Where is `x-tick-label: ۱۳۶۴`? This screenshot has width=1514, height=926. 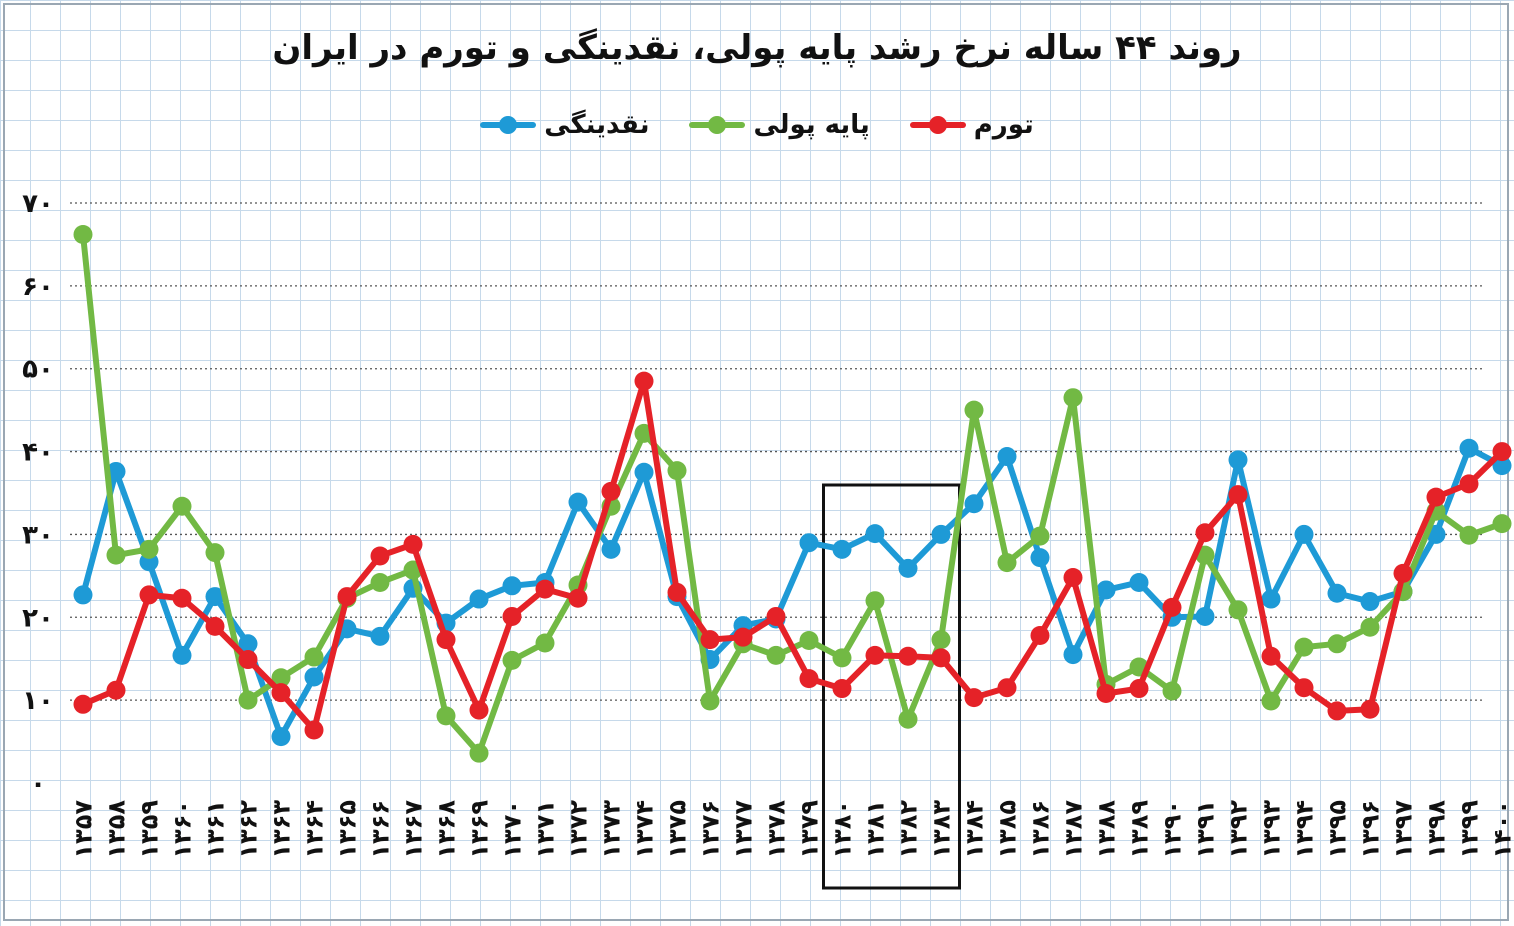 x-tick-label: ۱۳۶۴ is located at coordinates (314, 829).